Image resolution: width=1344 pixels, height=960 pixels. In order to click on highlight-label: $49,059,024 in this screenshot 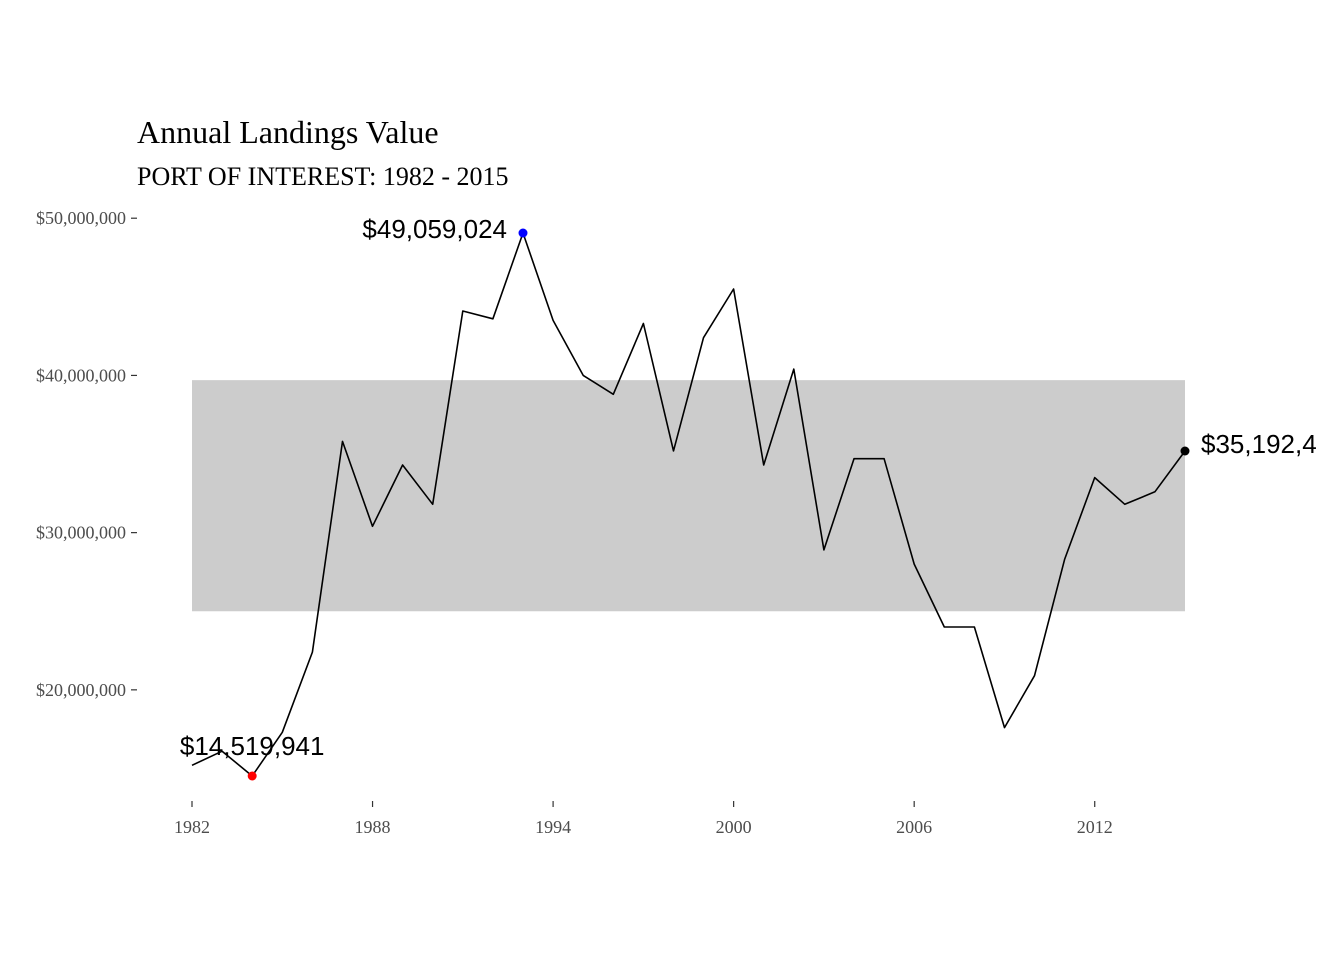, I will do `click(434, 229)`.